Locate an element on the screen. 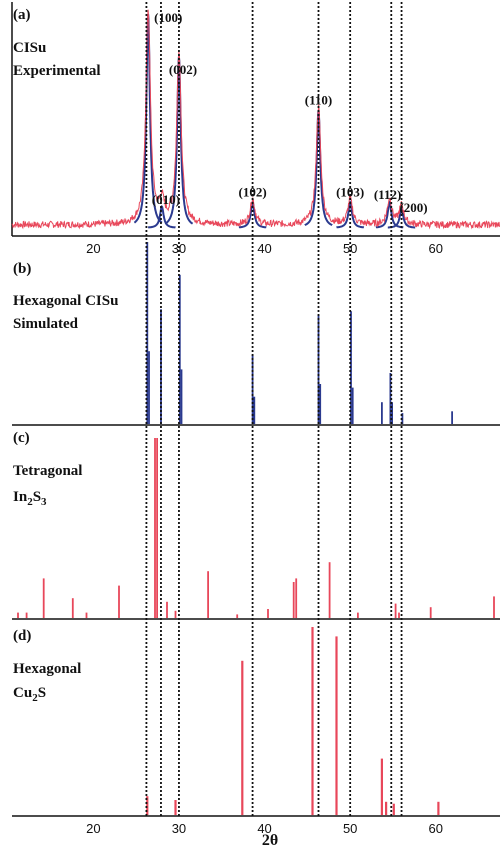  panel-a-hkl-label: (112) is located at coordinates (387, 194).